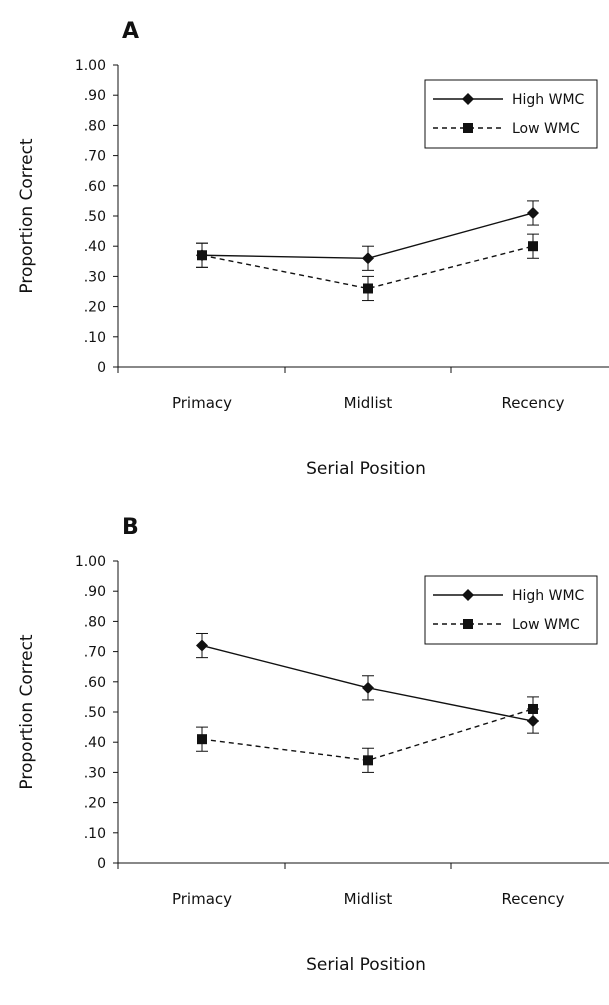  Describe the element at coordinates (202, 899) in the screenshot. I see `chart-b-x-tick-label: Primacy` at that location.